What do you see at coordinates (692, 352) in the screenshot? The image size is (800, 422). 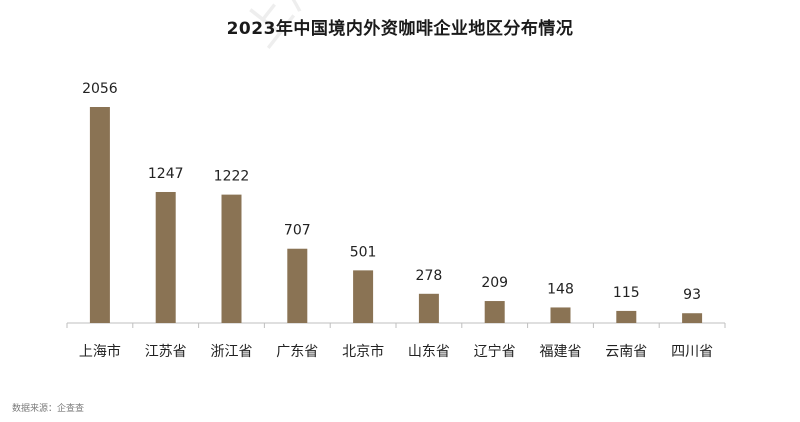 I see `category-label: 四川省` at bounding box center [692, 352].